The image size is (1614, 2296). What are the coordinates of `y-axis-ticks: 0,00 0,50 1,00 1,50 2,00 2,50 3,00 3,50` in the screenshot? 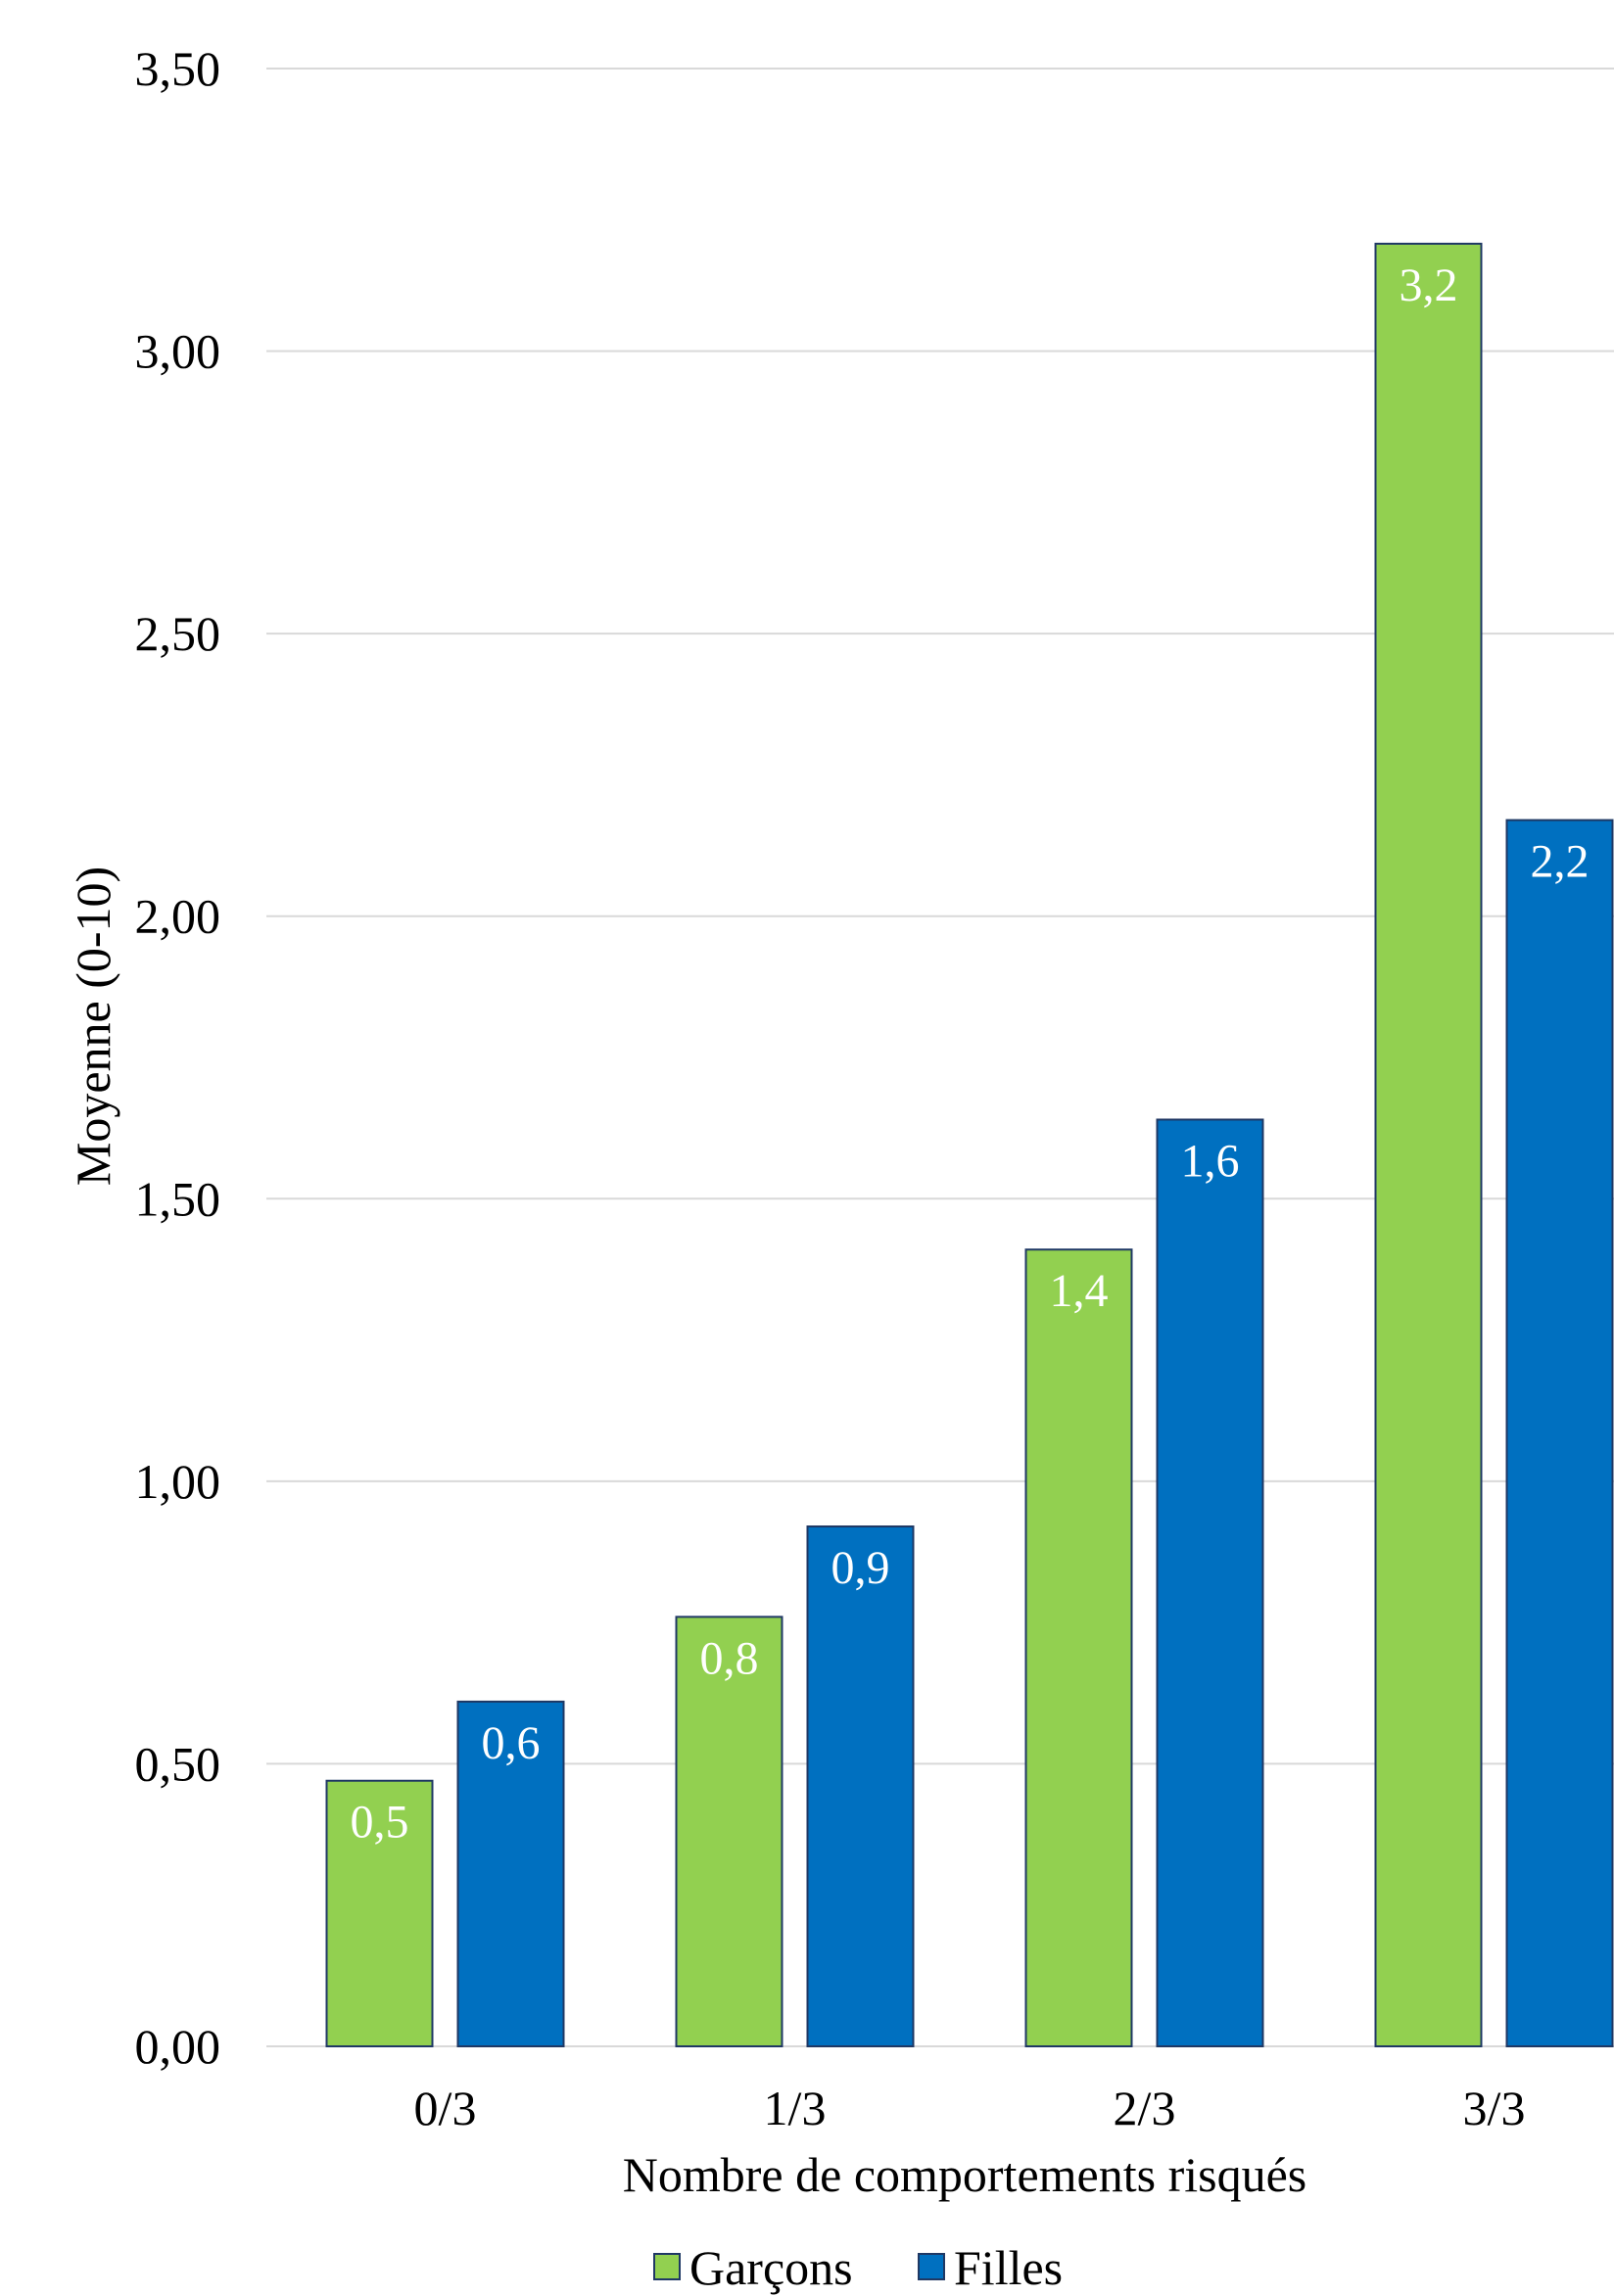 It's located at (178, 1057).